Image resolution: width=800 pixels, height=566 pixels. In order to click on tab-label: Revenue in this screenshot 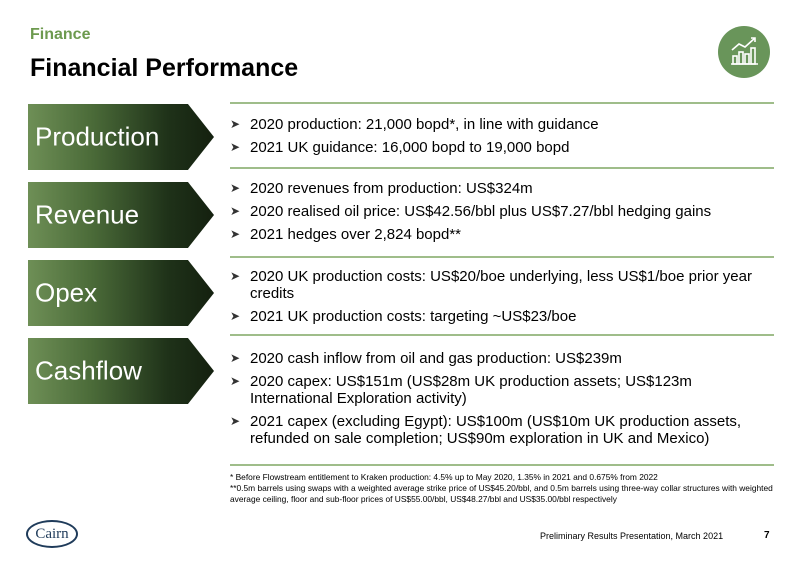, I will do `click(87, 214)`.